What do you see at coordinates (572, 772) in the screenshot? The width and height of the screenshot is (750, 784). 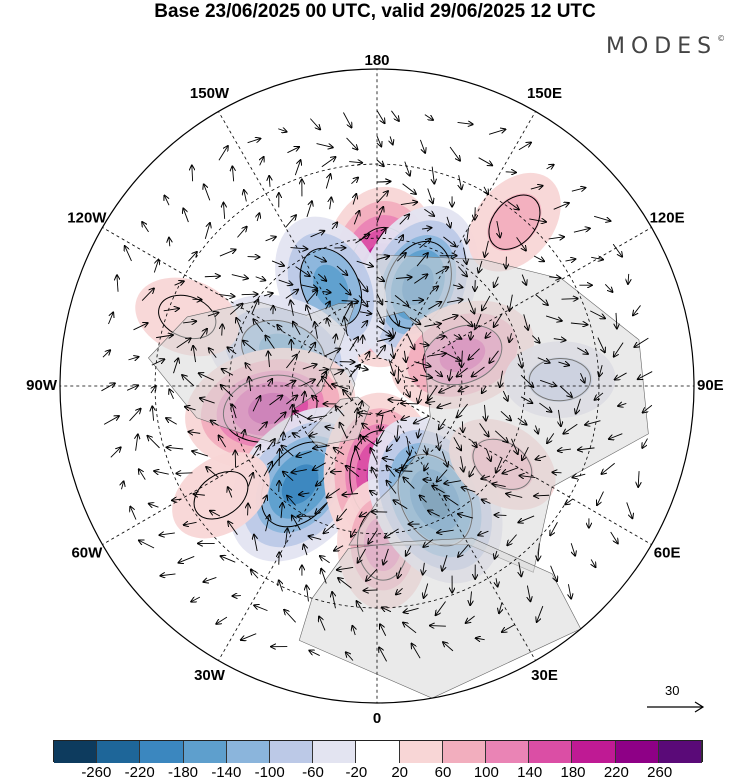 I see `colorbar-tick-label: 180` at bounding box center [572, 772].